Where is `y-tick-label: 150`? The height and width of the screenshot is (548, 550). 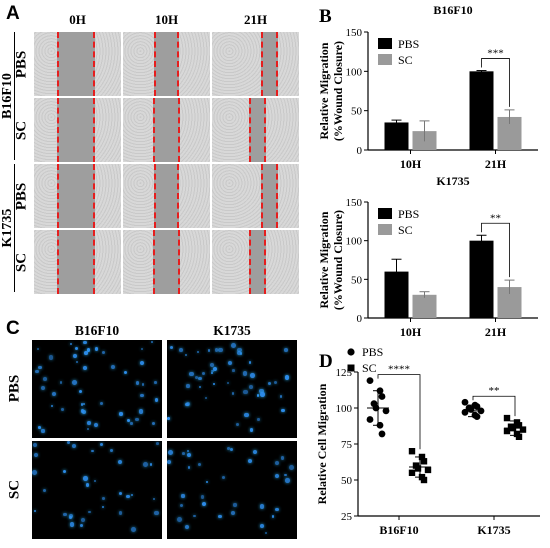 y-tick-label: 150 is located at coordinates (354, 33).